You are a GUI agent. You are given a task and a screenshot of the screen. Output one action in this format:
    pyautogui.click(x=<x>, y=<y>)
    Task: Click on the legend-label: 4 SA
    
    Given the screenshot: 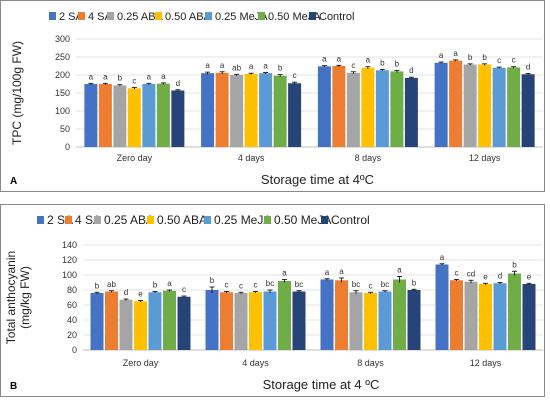 What is the action you would take?
    pyautogui.click(x=100, y=17)
    